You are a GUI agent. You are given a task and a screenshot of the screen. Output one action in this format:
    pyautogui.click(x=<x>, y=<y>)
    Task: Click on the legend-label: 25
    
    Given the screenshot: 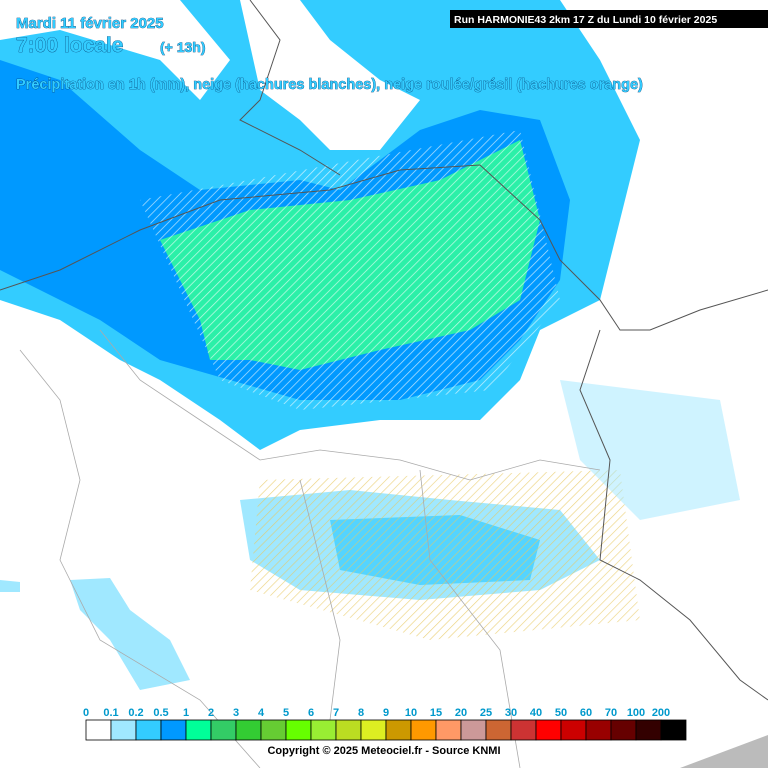 What is the action you would take?
    pyautogui.click(x=486, y=713)
    